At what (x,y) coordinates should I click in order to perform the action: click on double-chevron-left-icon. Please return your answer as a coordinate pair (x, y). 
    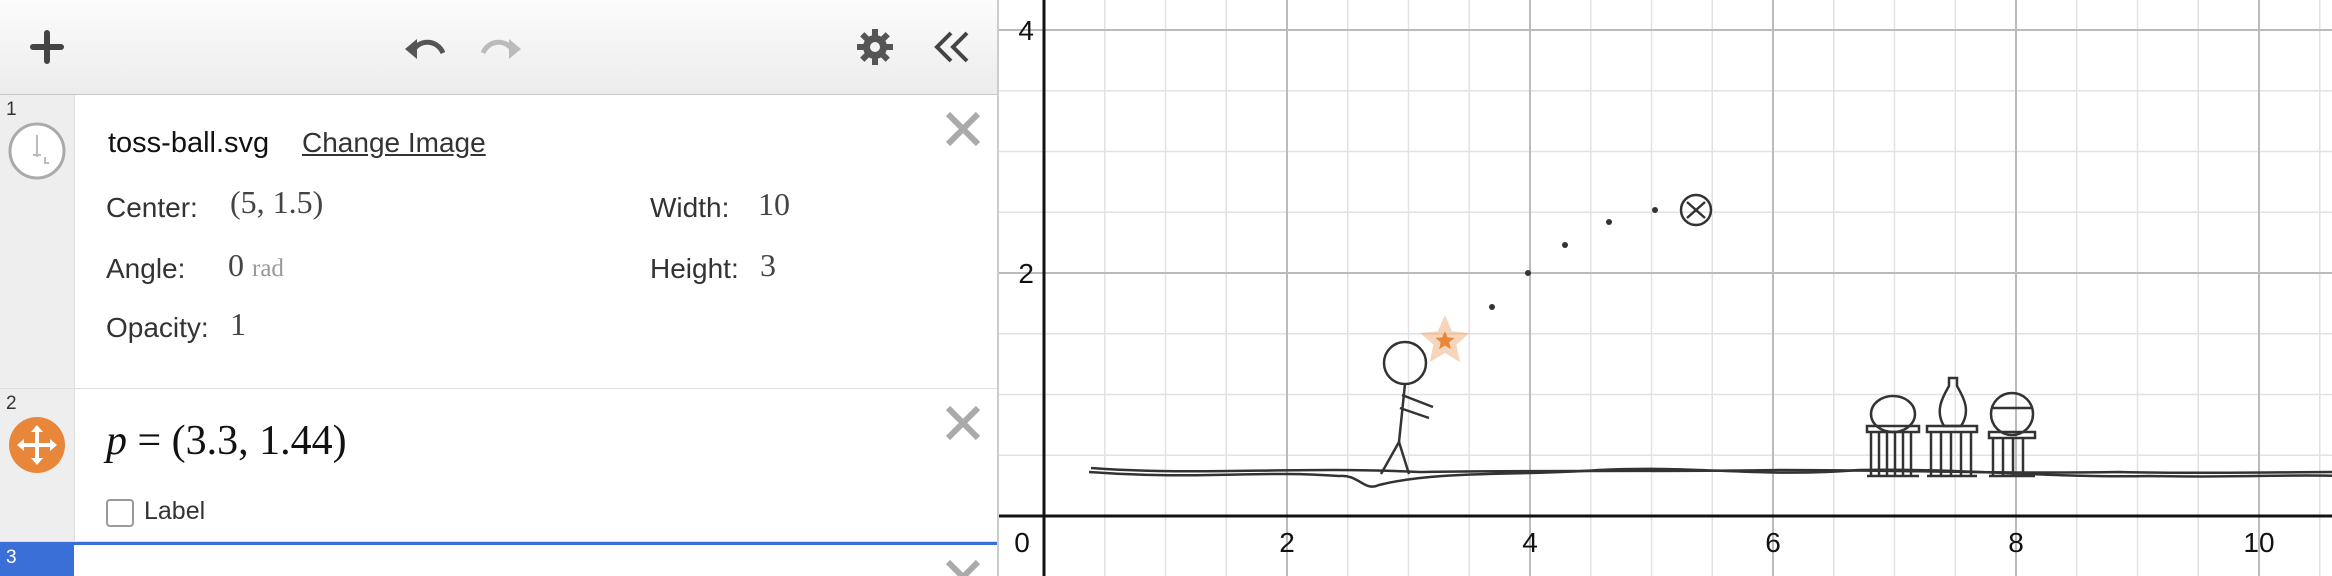
    Looking at the image, I should click on (951, 47).